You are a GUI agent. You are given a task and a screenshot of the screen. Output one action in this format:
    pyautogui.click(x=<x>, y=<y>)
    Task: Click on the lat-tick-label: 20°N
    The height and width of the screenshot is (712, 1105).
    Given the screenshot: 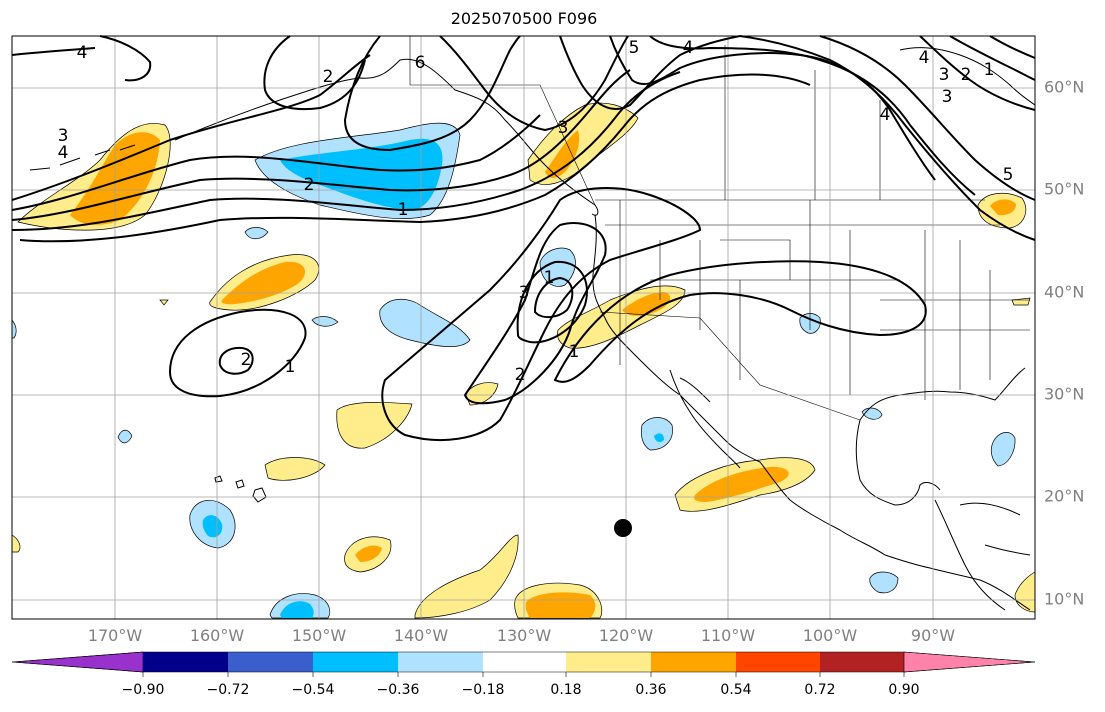 What is the action you would take?
    pyautogui.click(x=1064, y=496)
    